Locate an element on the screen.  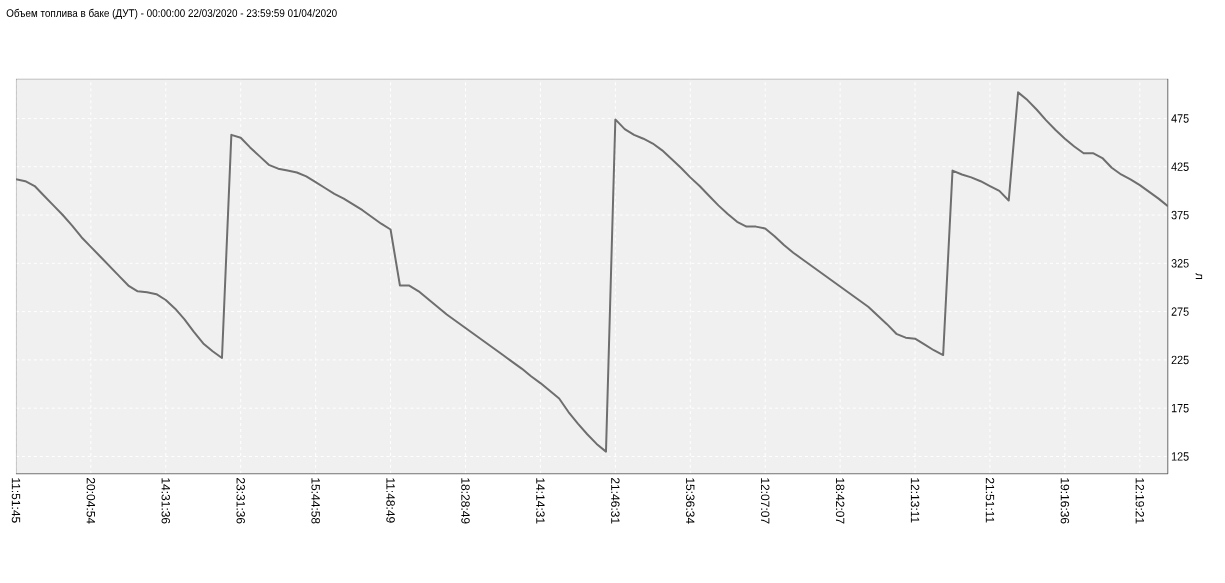
x-tick-label: 12:19:21 is located at coordinates (1140, 501).